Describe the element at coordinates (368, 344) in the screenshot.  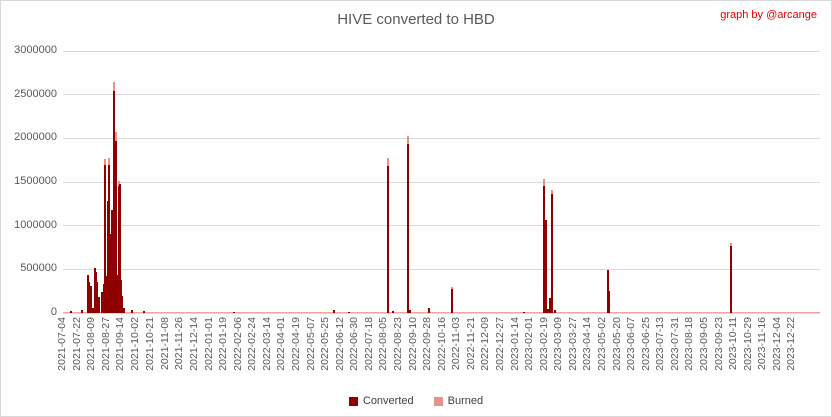
I see `x-tick-label: 2022-07-18` at that location.